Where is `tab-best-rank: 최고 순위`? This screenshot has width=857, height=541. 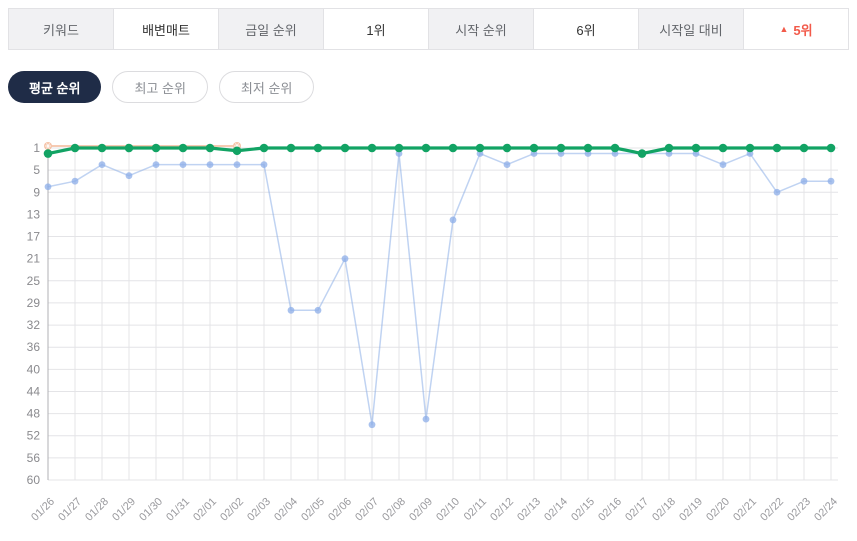 tab-best-rank: 최고 순위 is located at coordinates (160, 87).